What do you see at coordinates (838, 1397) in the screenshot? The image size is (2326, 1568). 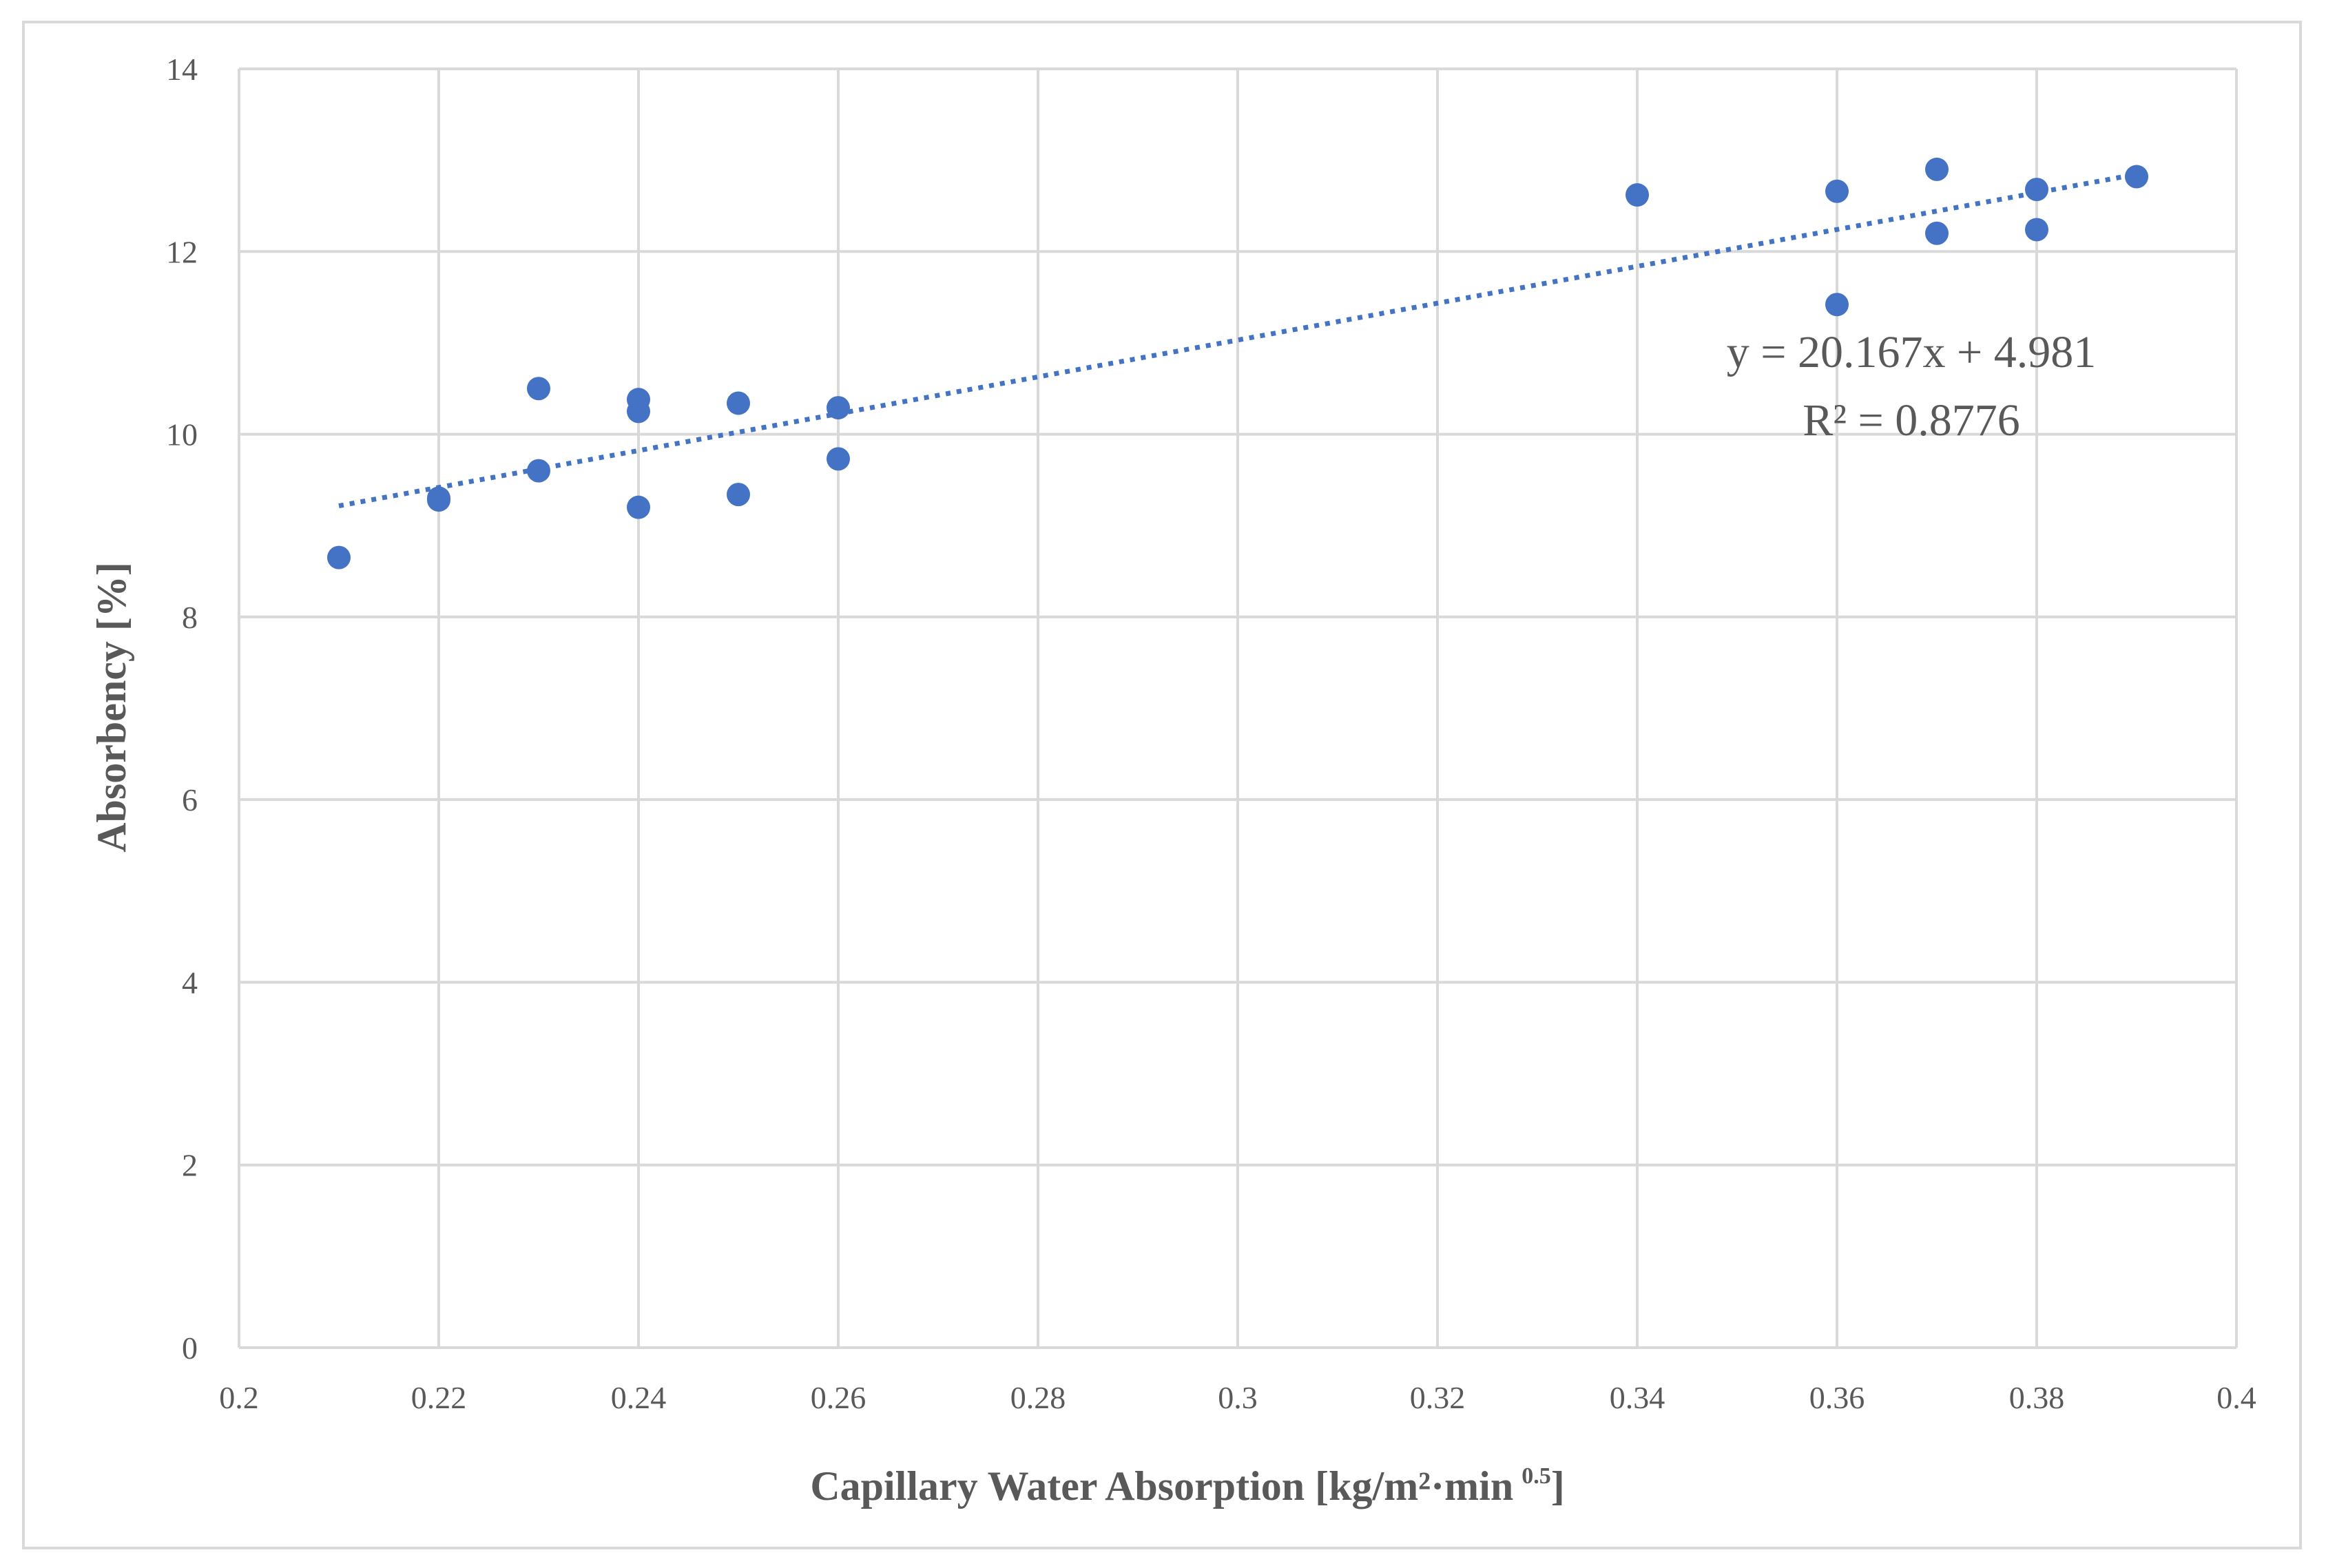 I see `x-tick-label: 0.26` at bounding box center [838, 1397].